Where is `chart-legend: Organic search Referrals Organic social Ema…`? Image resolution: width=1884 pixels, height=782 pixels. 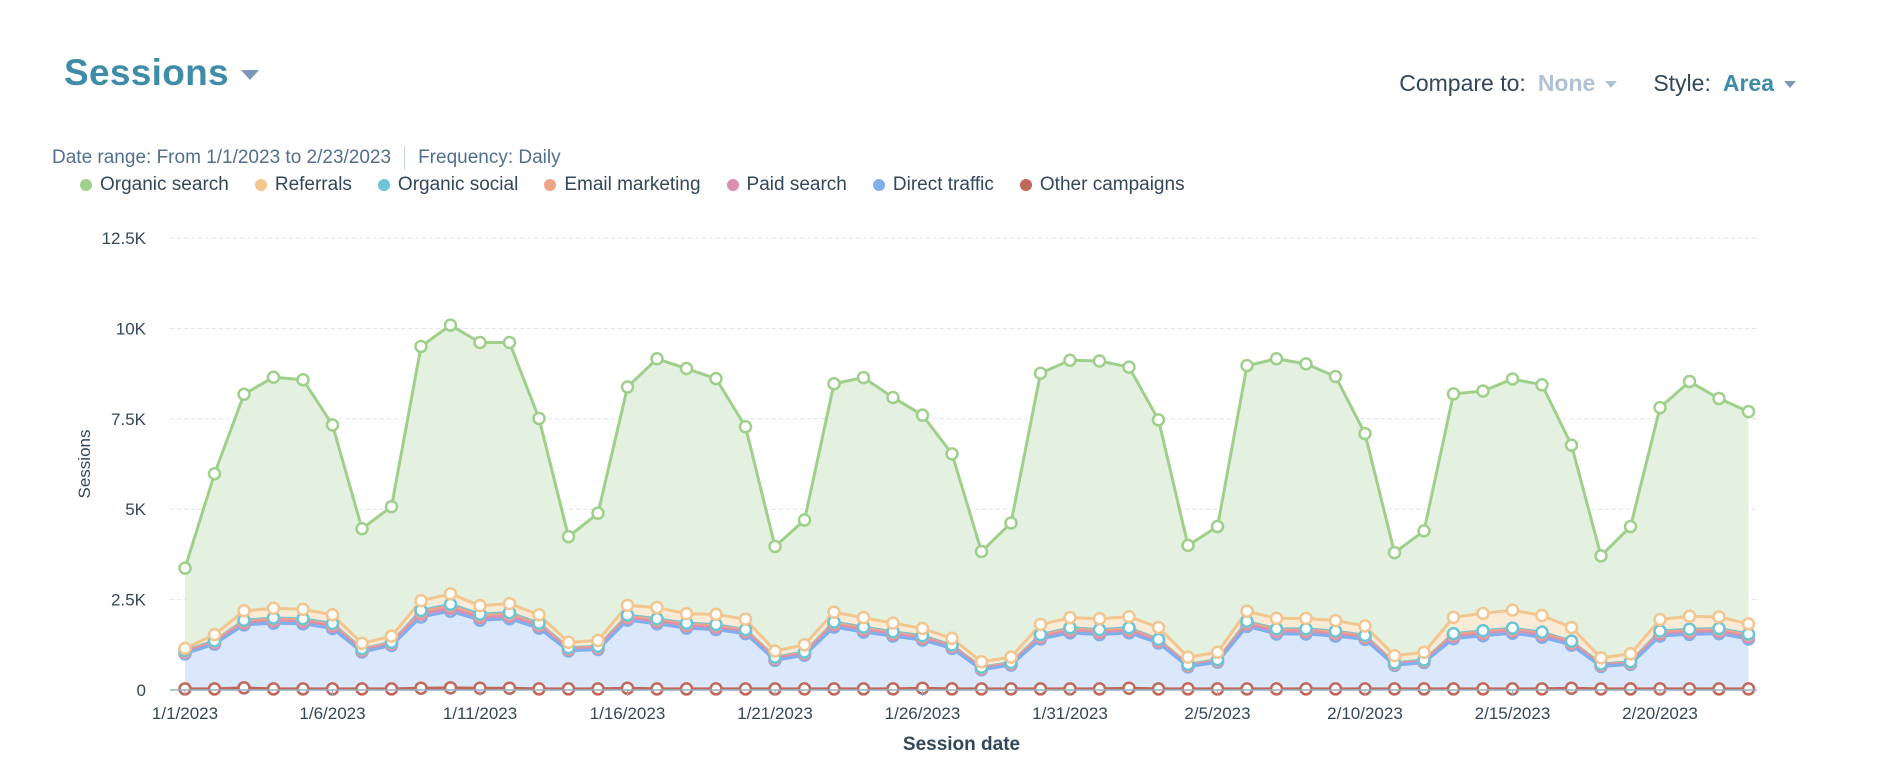
chart-legend: Organic search Referrals Organic social Ema… is located at coordinates (645, 185).